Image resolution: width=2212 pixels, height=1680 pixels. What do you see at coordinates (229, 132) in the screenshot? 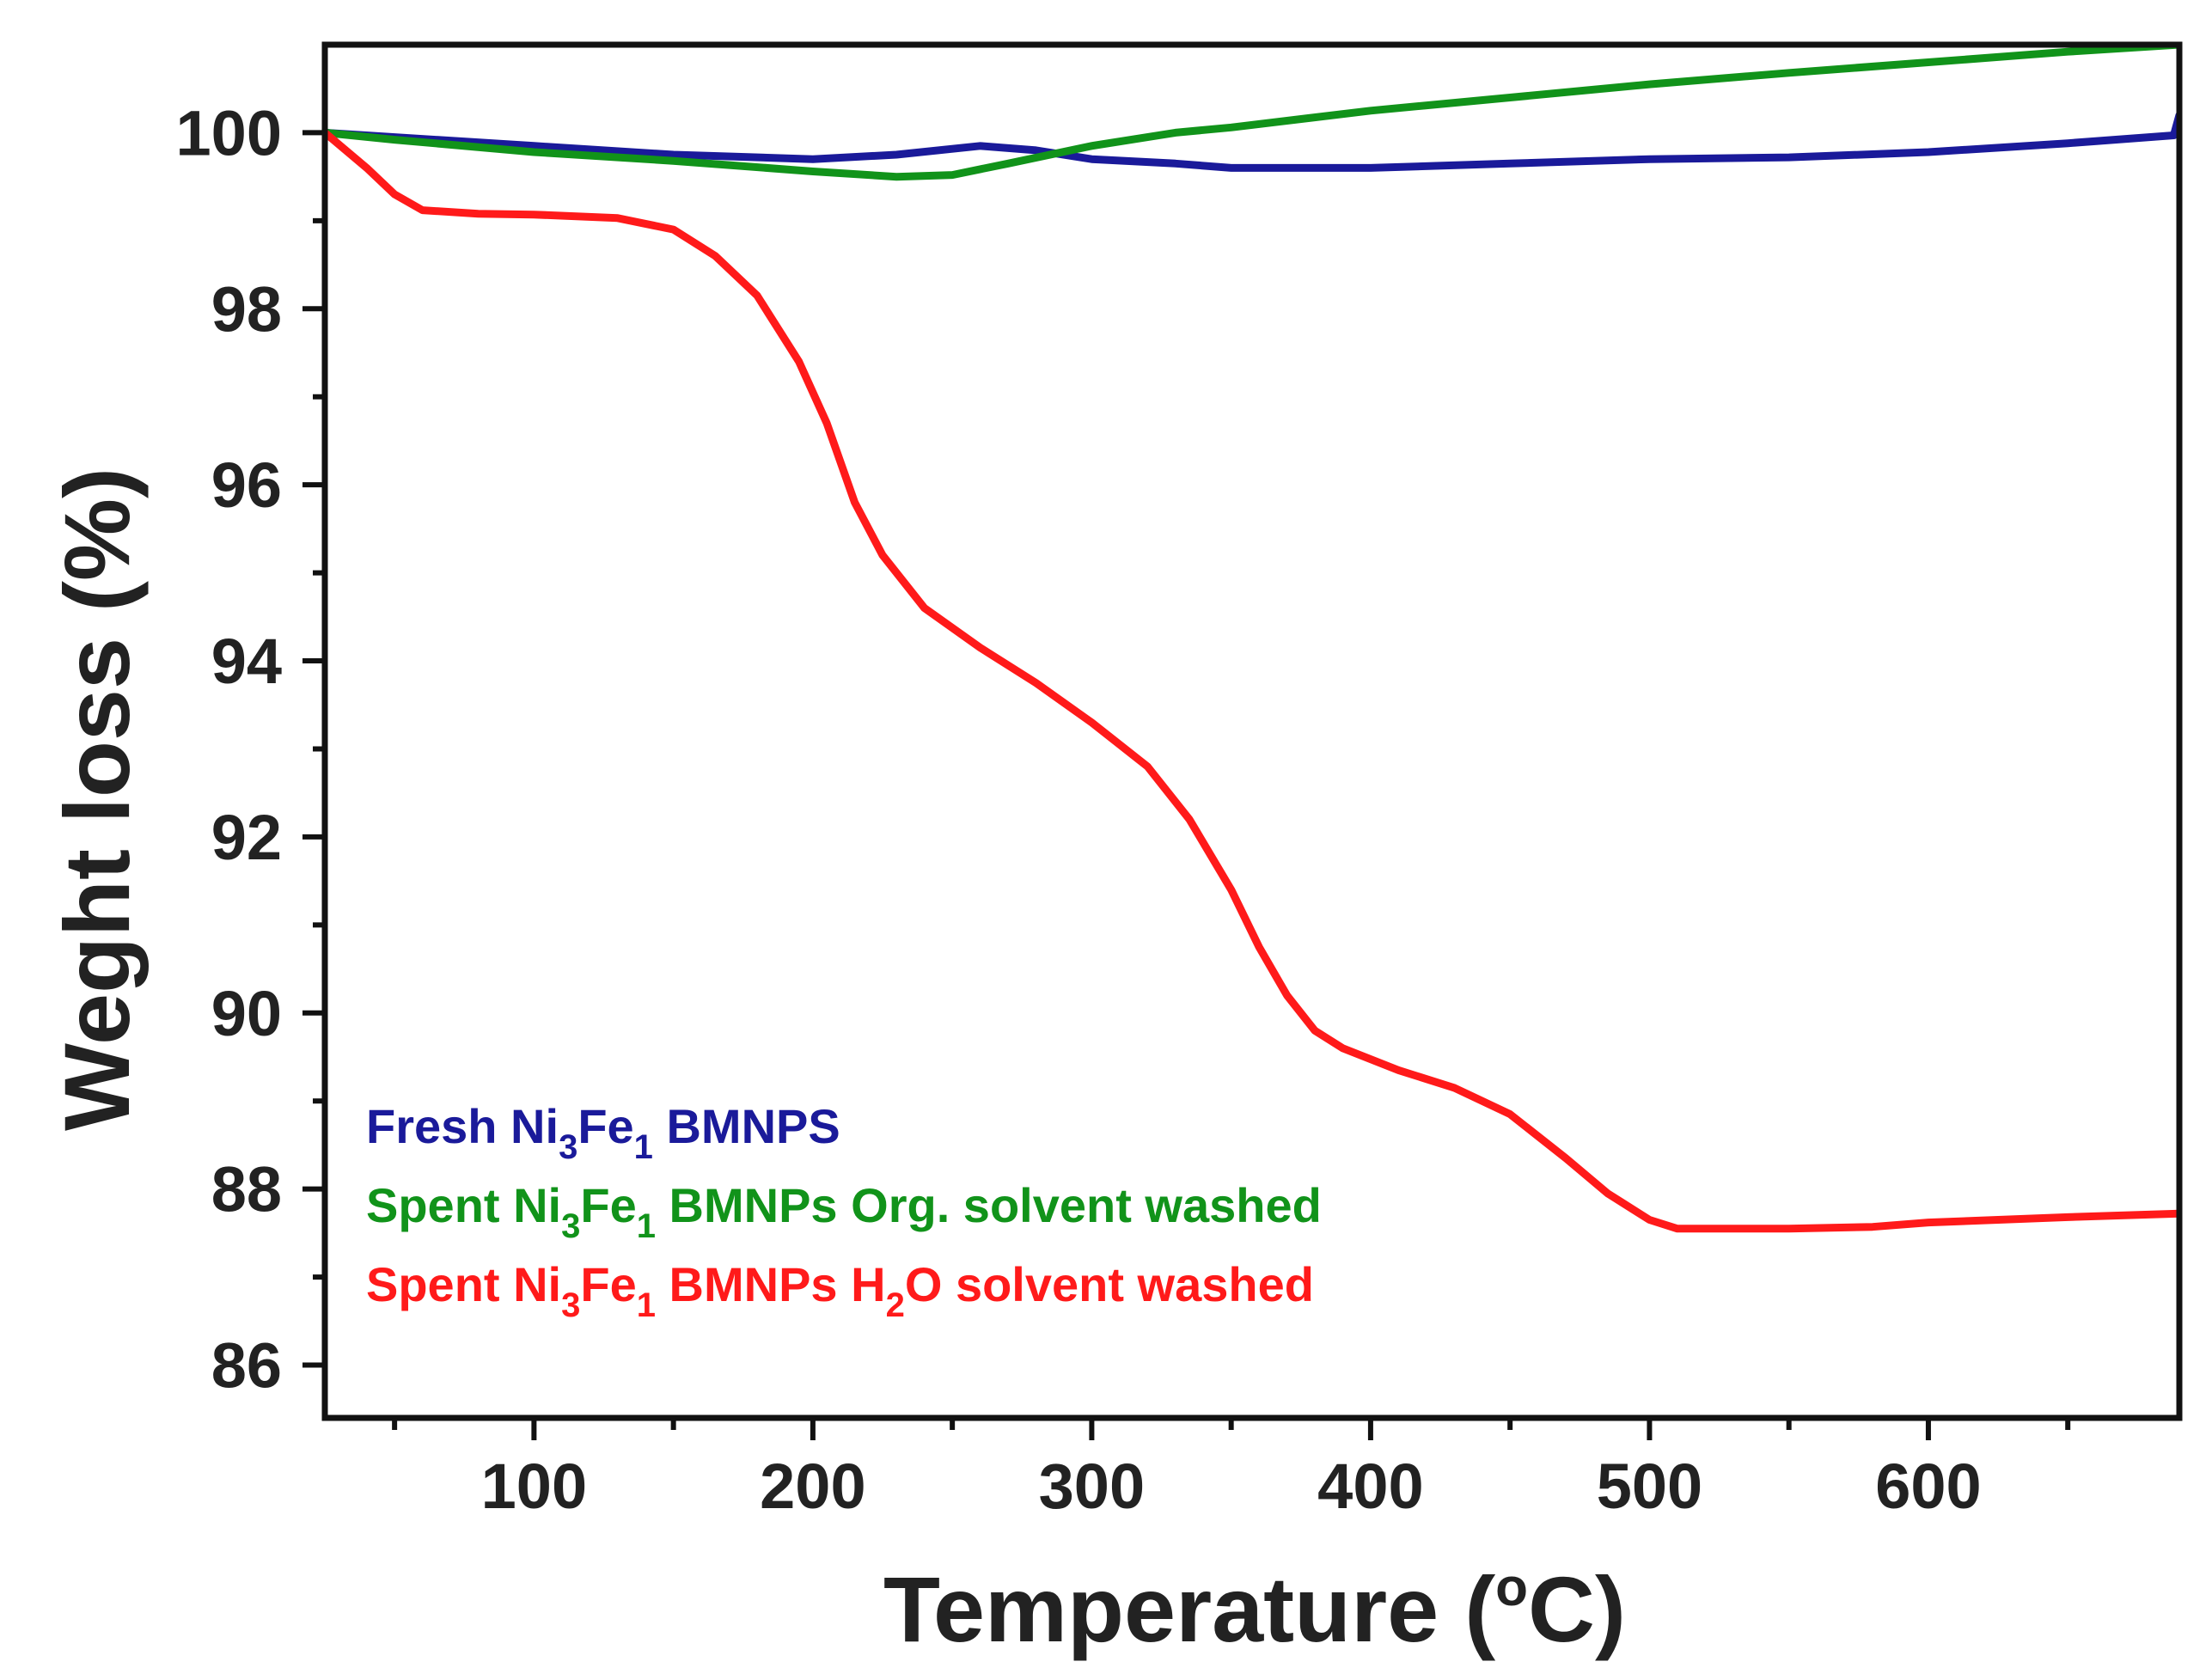
I see `y-tick-label-100: 100` at bounding box center [229, 132].